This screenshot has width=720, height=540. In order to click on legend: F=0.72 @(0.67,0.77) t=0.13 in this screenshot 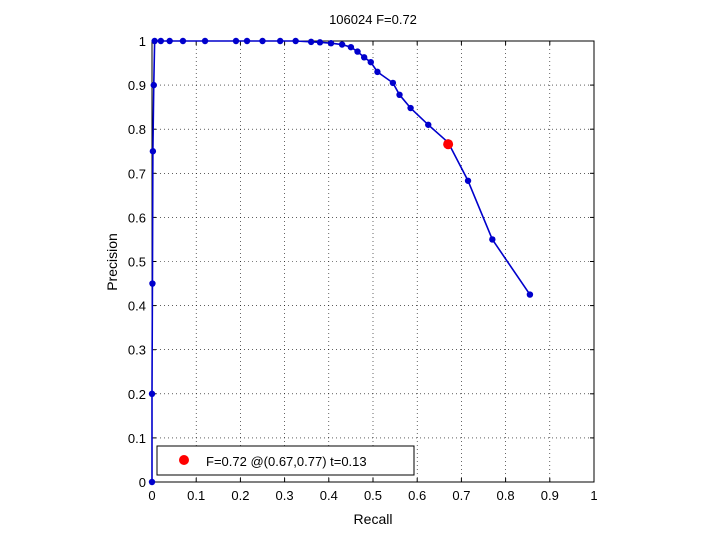, I will do `click(285, 460)`.